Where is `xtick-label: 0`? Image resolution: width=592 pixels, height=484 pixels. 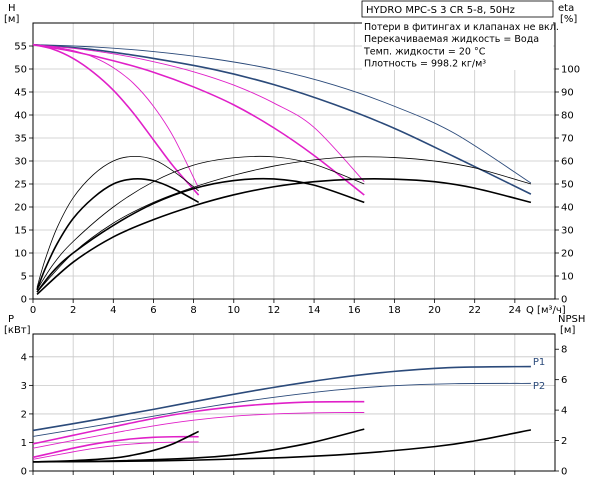
xtick-label: 0 is located at coordinates (33, 310).